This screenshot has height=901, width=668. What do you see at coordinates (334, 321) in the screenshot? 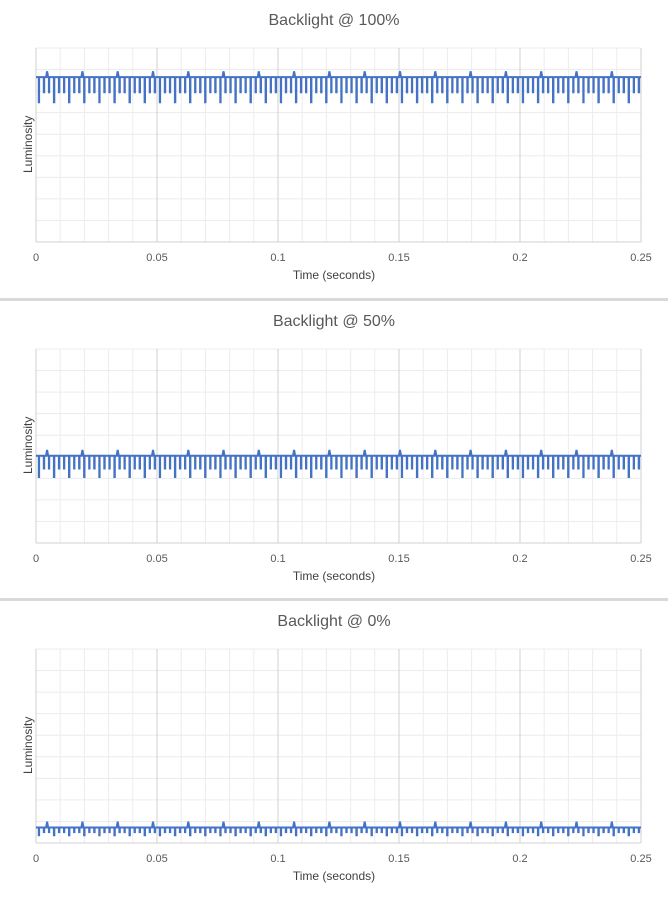
I see `chart-title: Backlight @ 50%` at bounding box center [334, 321].